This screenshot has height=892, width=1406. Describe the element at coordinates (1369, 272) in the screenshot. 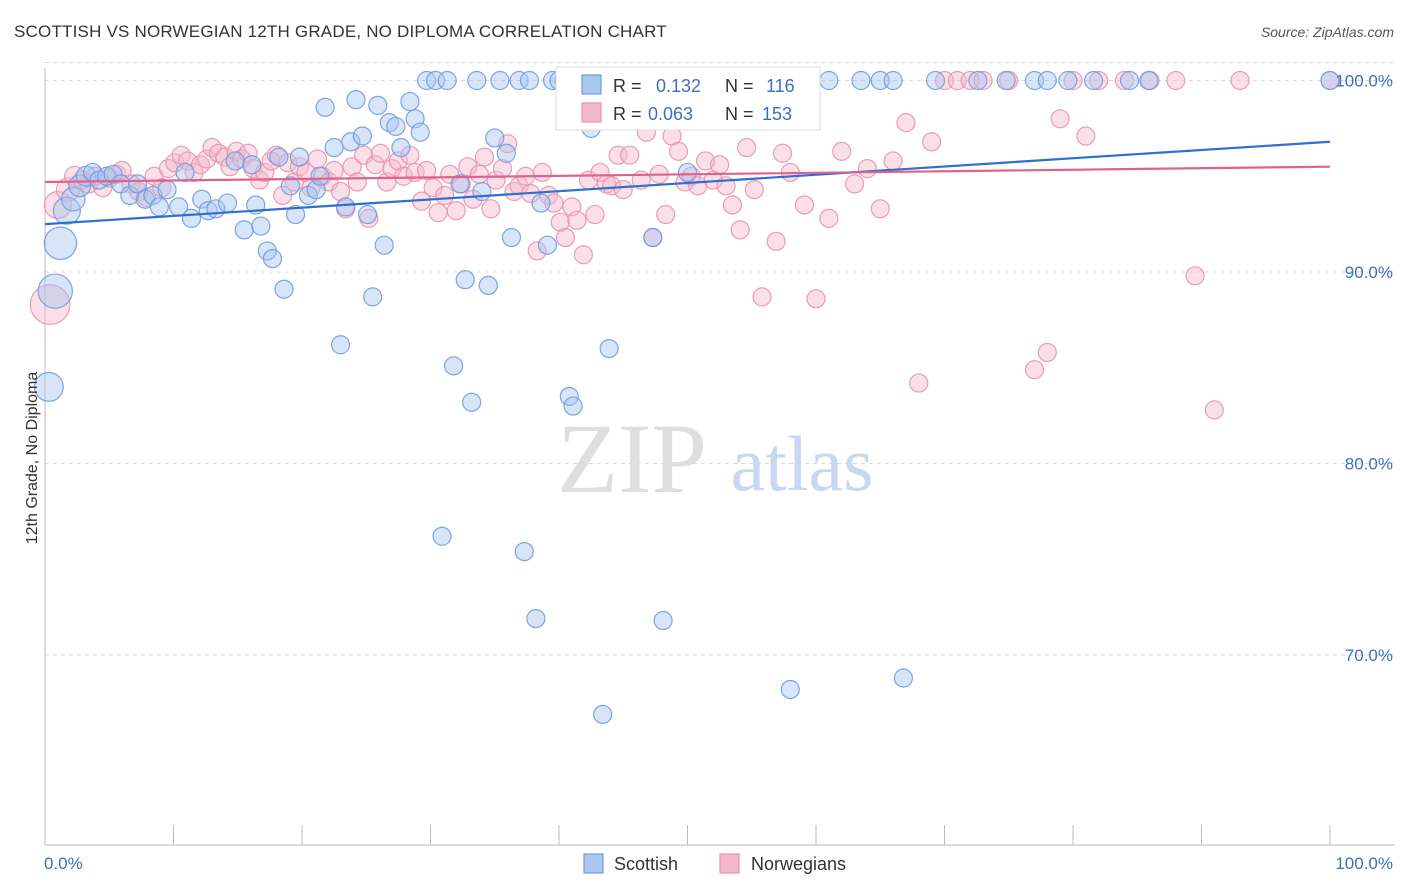

I see `y-tick-label-90: 90.0%` at that location.